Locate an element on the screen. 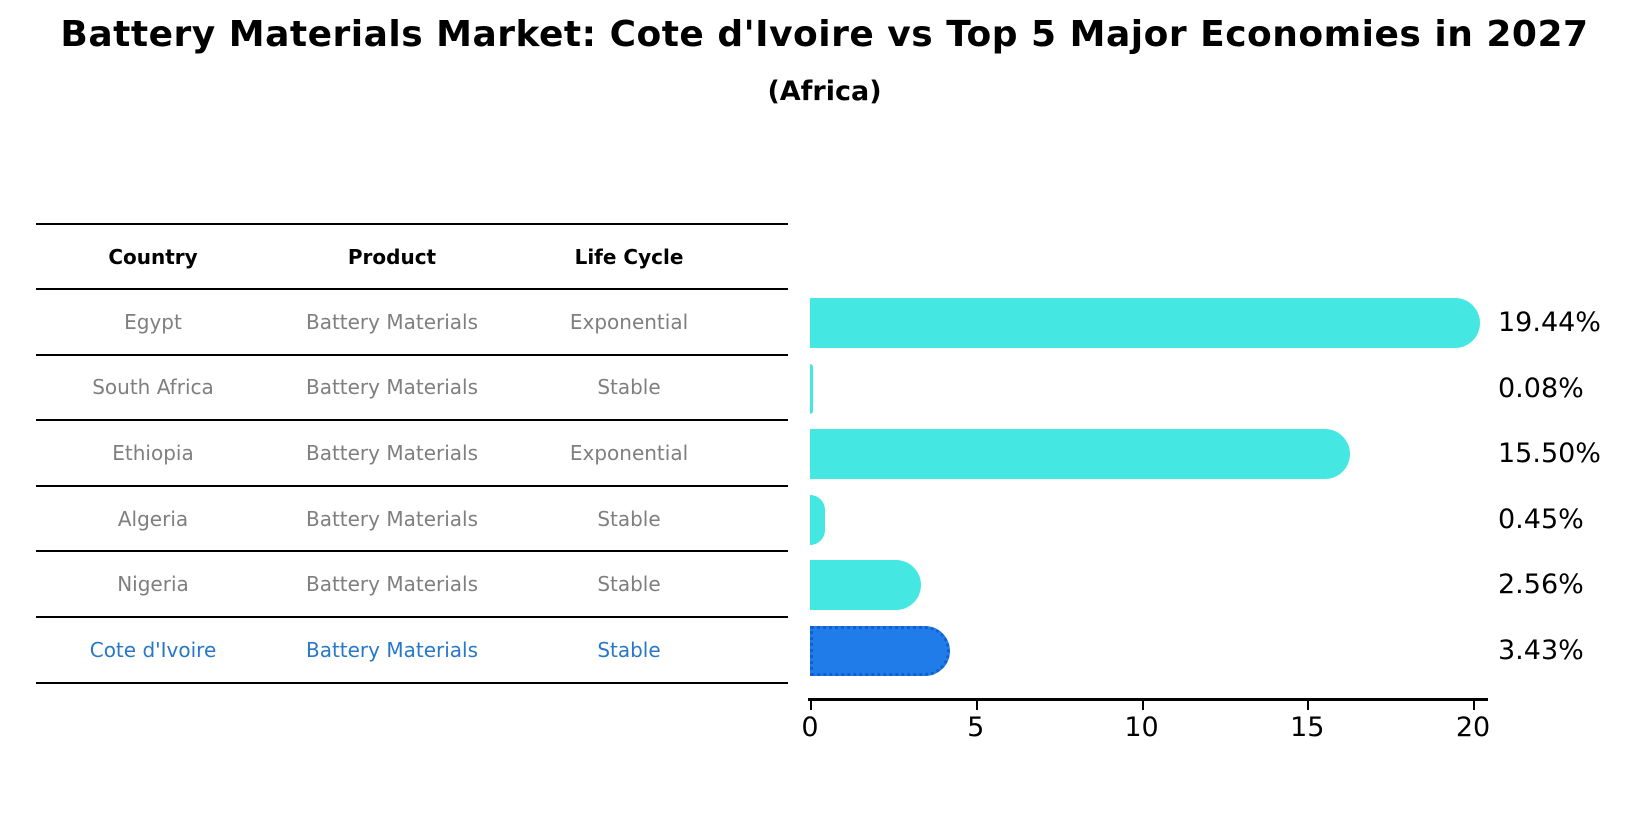 Image resolution: width=1649 pixels, height=823 pixels. x-axis-tick-label: 10 is located at coordinates (1141, 727).